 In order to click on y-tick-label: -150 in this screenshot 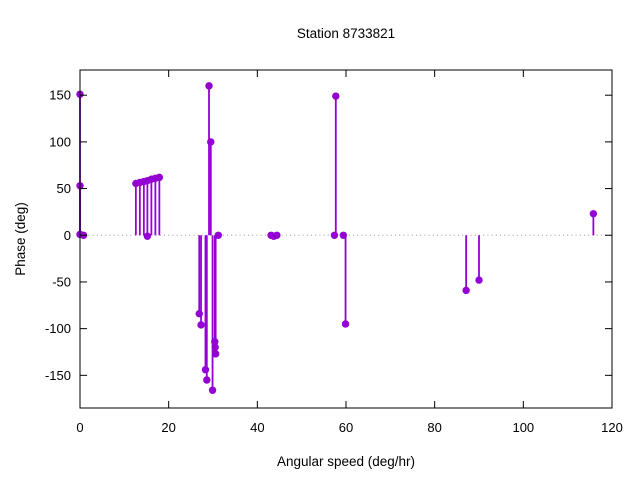, I will do `click(58, 375)`.